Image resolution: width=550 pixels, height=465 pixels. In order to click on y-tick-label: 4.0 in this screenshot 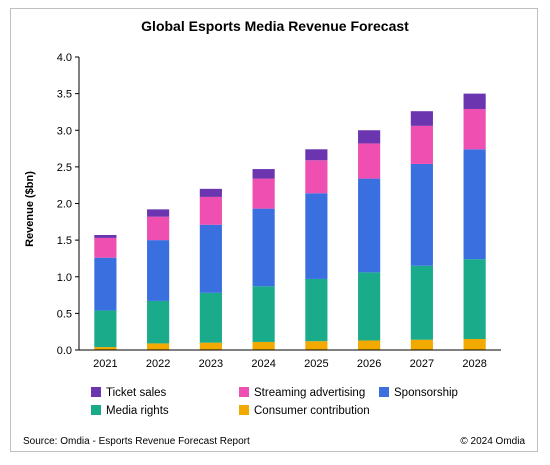, I will do `click(64, 58)`.